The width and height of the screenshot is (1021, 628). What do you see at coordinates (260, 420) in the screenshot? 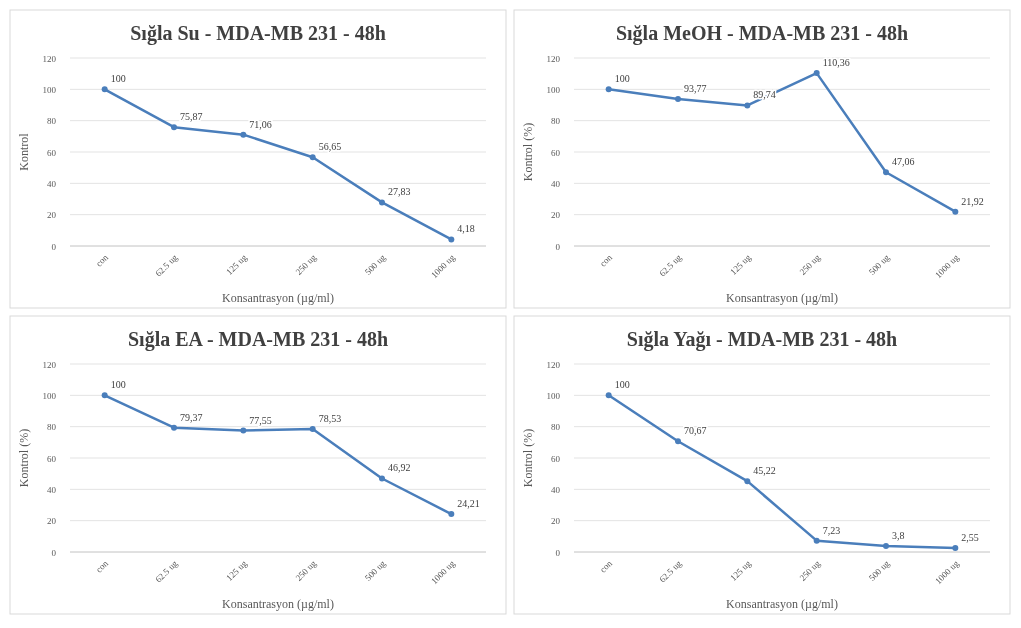
I see `data-label: 77,55` at bounding box center [260, 420].